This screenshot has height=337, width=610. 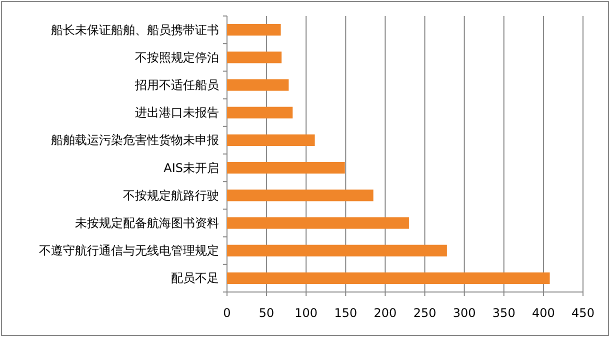 I want to click on y-tick-label: 未按规定配备航海图书资料, so click(x=147, y=223).